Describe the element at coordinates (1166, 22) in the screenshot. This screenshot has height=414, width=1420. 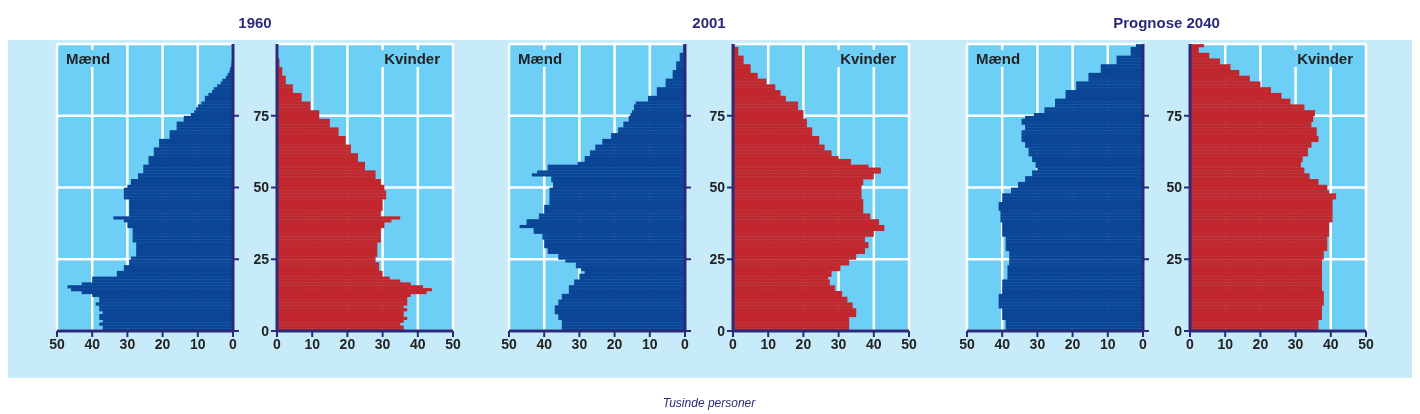
I see `chart-title: Prognose 2040` at that location.